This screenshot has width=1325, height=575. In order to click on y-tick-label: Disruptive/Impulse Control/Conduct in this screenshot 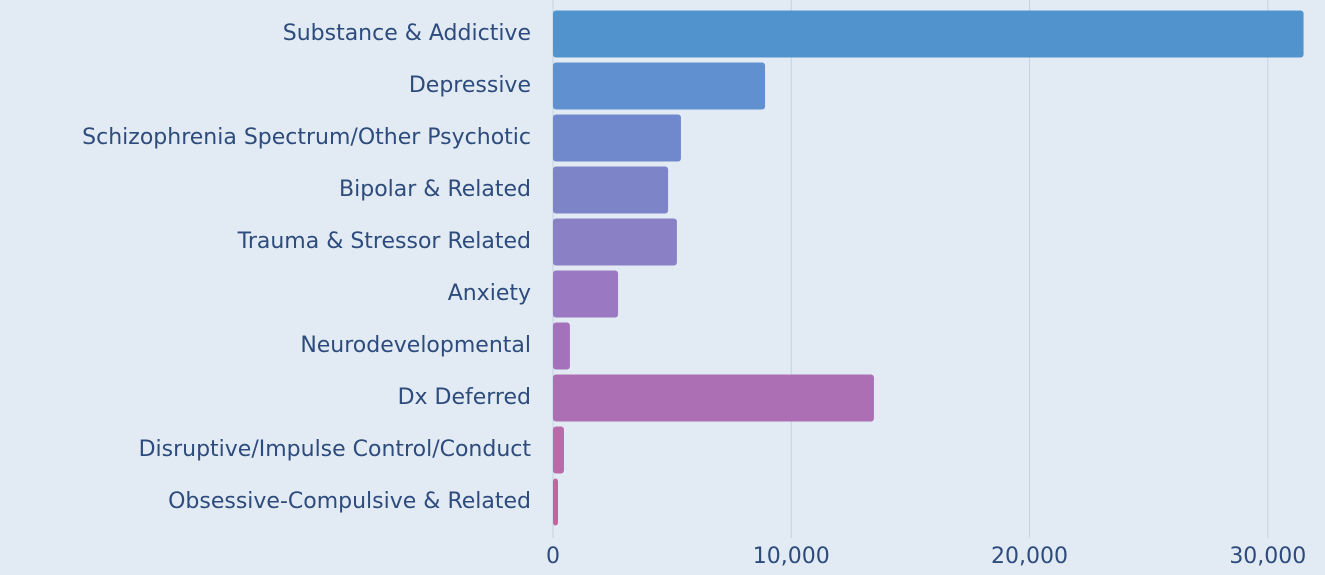, I will do `click(335, 449)`.